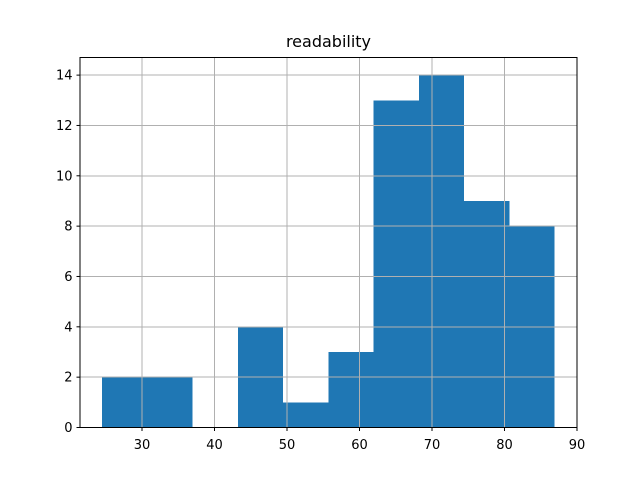 This screenshot has width=640, height=480. Describe the element at coordinates (68, 428) in the screenshot. I see `y-tick-label: 0` at that location.